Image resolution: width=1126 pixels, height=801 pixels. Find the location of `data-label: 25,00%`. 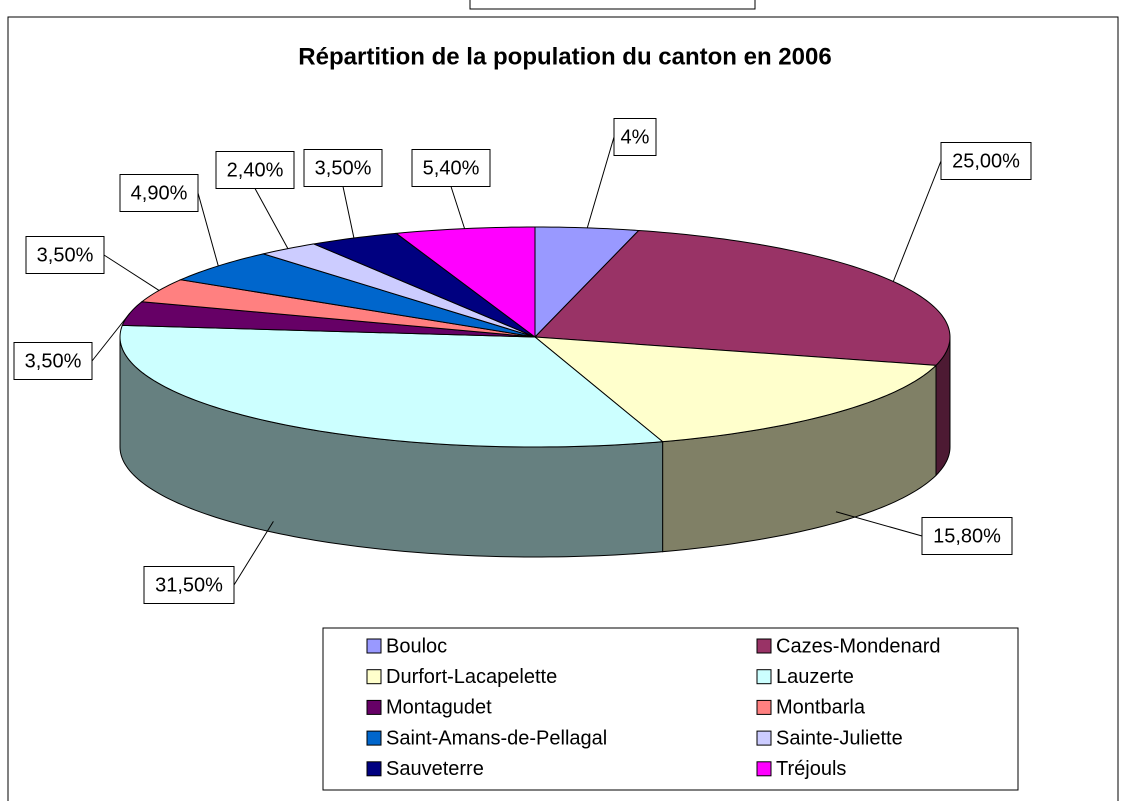

data-label: 25,00% is located at coordinates (986, 161).